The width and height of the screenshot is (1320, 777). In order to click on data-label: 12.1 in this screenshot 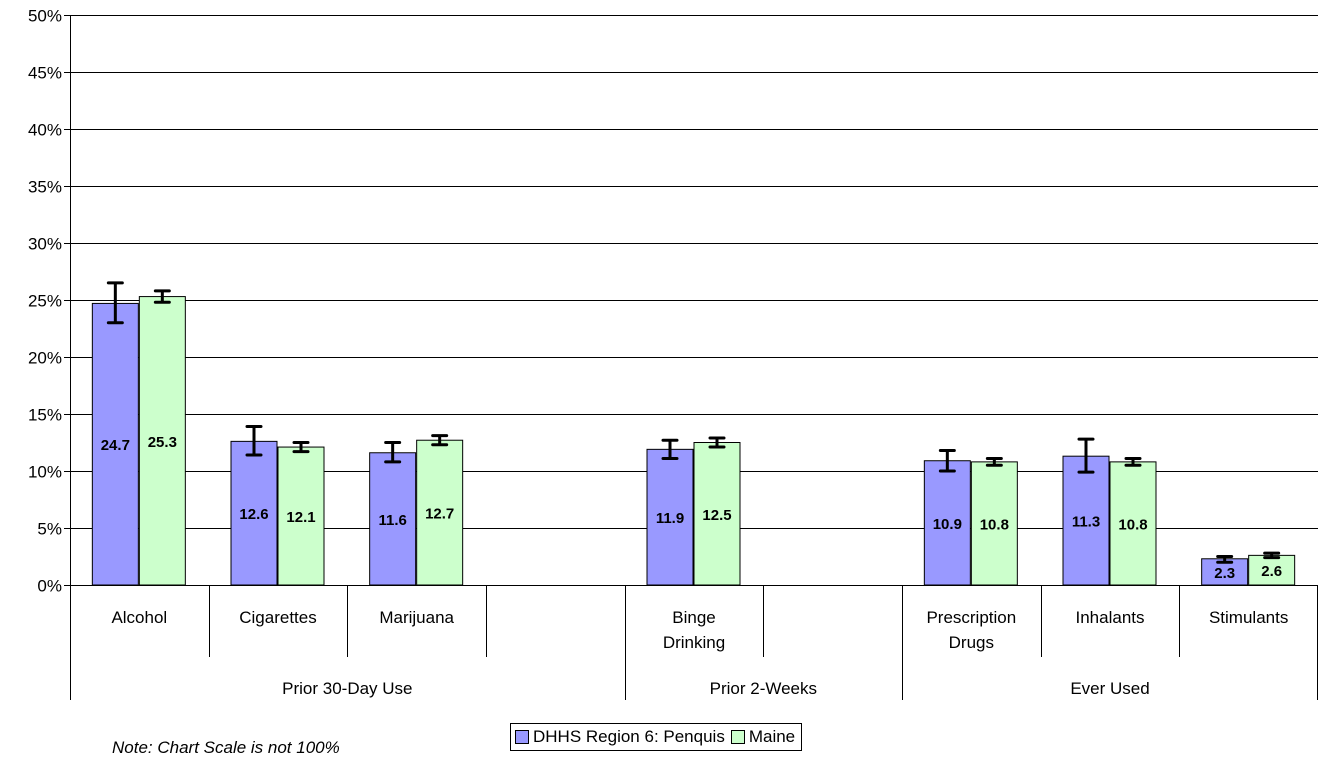, I will do `click(300, 517)`.